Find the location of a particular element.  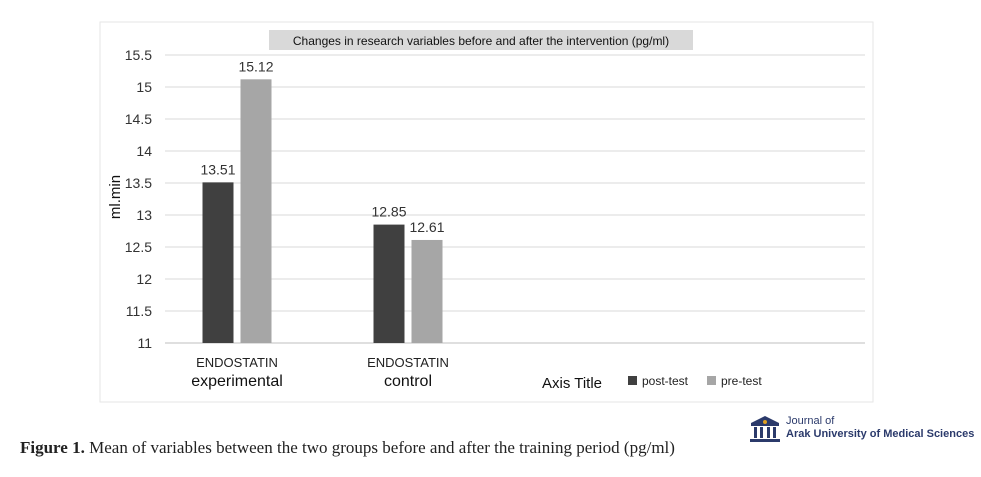

x-axis-label: Axis Title is located at coordinates (572, 383).